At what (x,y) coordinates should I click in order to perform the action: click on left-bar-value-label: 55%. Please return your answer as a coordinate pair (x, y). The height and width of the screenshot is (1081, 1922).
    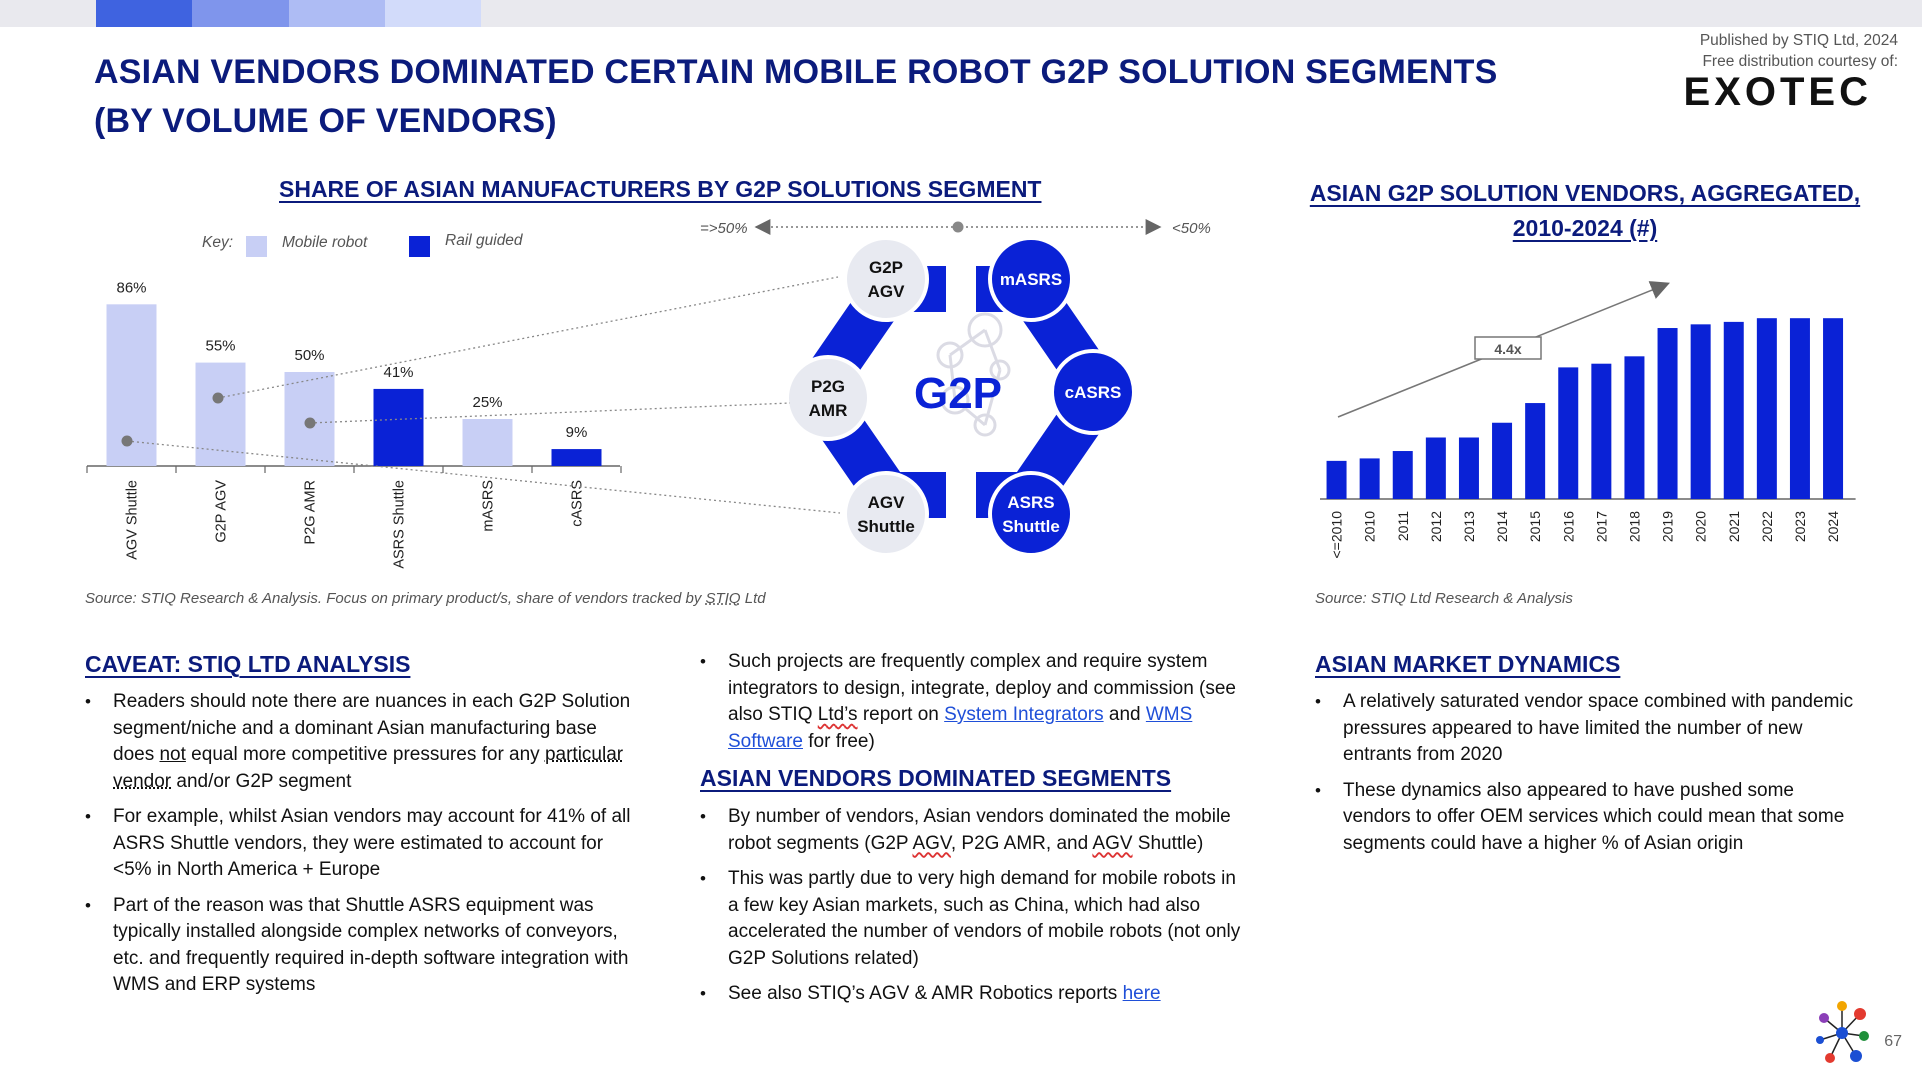
    Looking at the image, I should click on (220, 346).